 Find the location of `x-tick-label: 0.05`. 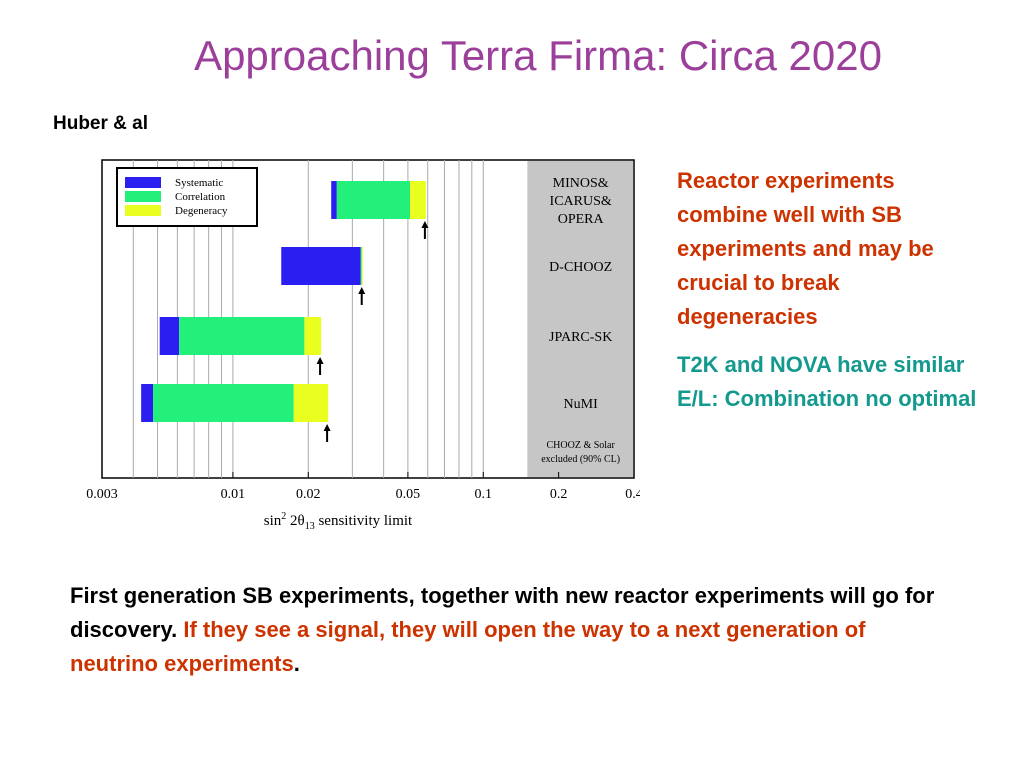

x-tick-label: 0.05 is located at coordinates (408, 494).